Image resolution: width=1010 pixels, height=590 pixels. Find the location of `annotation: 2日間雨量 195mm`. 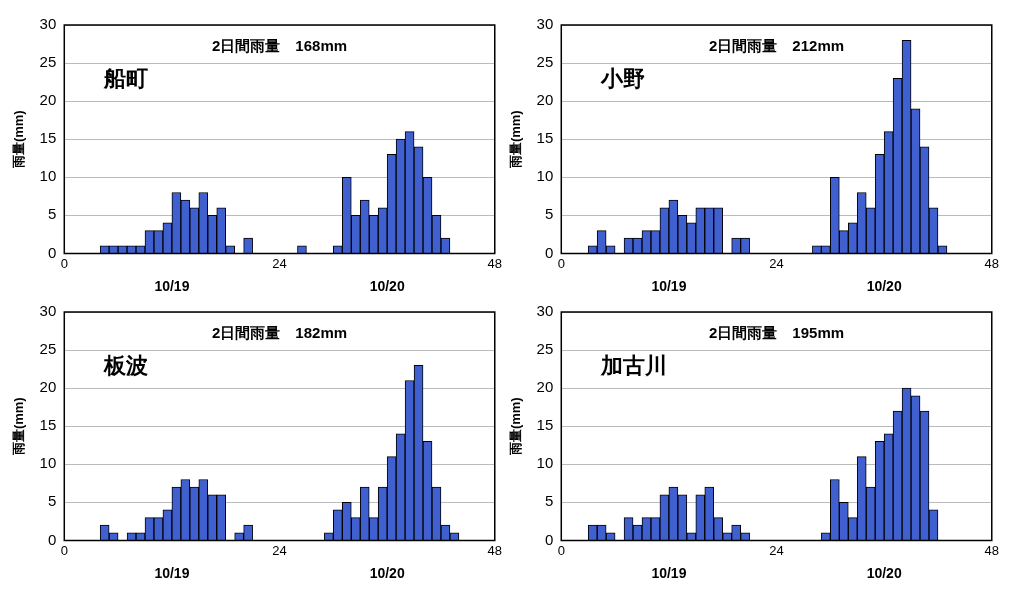

annotation: 2日間雨量 195mm is located at coordinates (777, 333).